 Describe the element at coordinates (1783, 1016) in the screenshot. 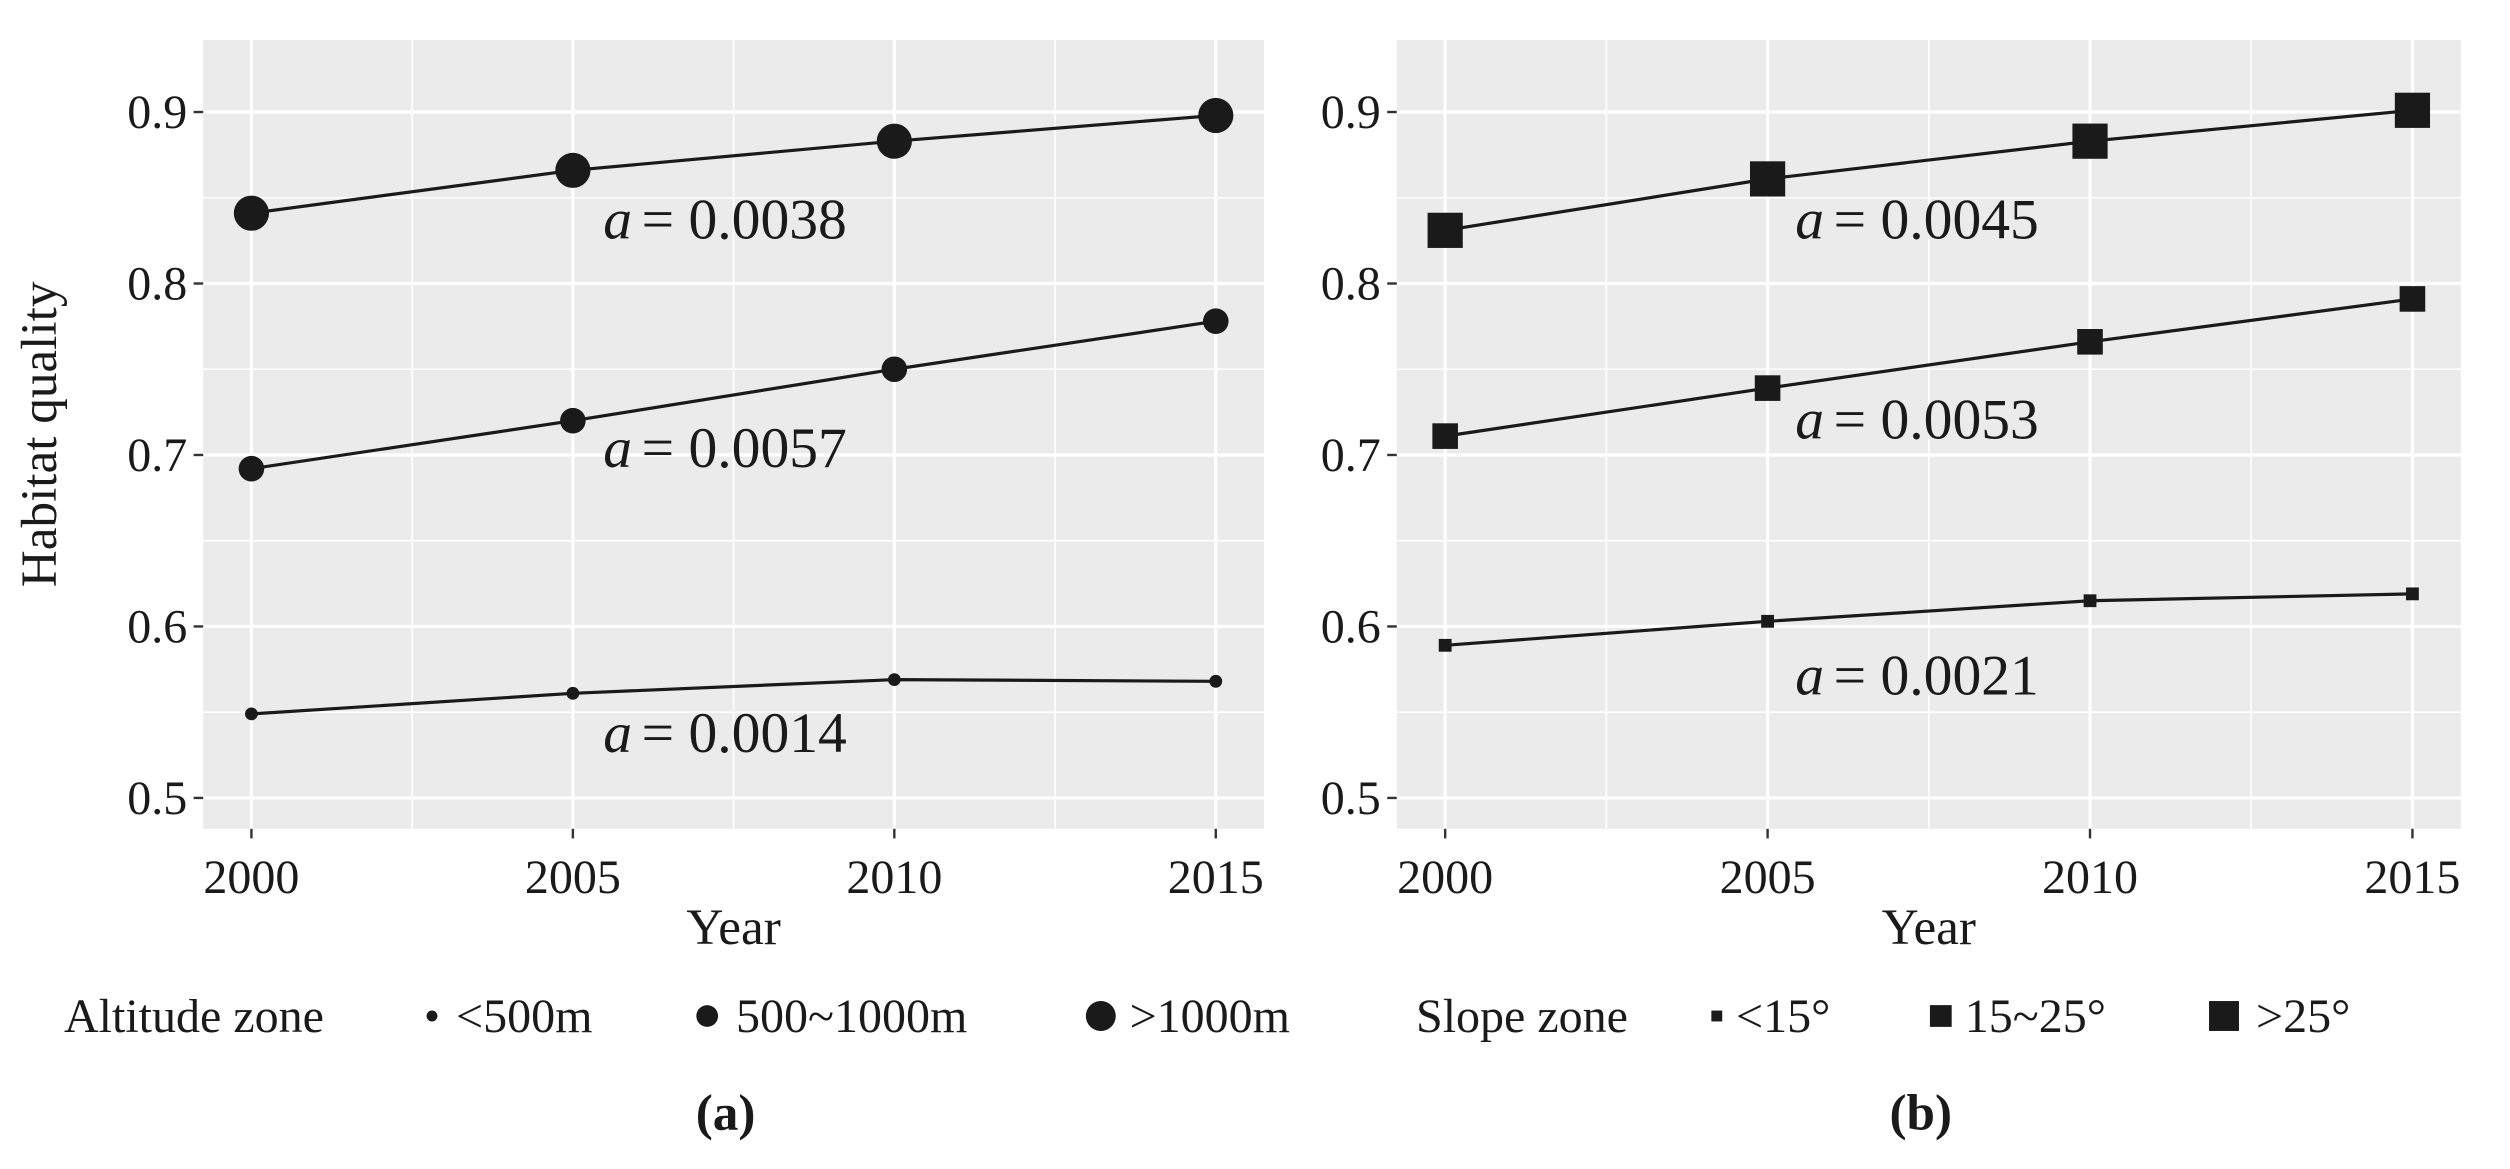

I see `legend-label: <15°` at that location.